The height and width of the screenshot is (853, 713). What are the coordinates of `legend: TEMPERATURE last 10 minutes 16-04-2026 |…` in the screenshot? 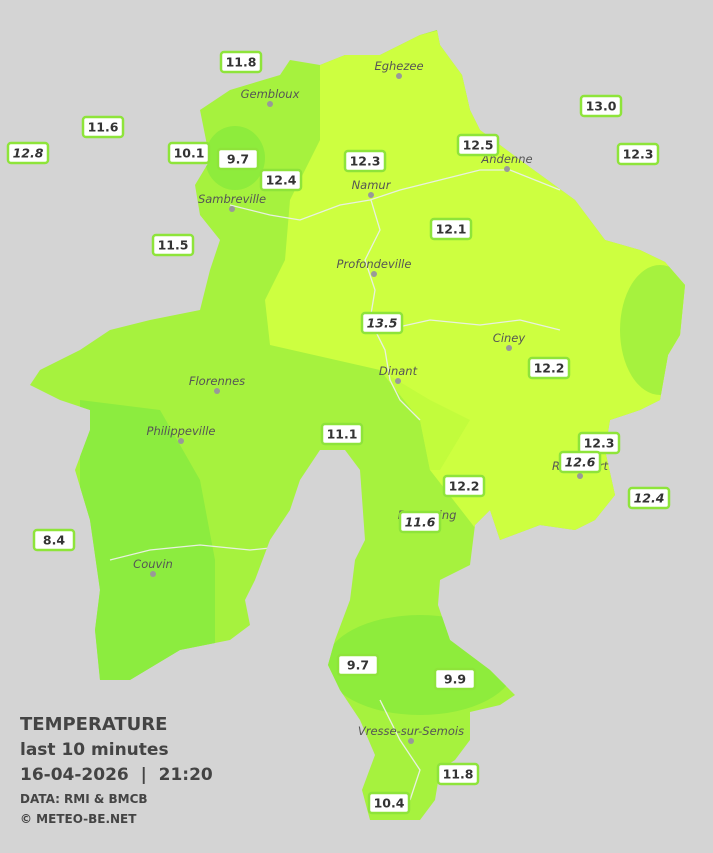 It's located at (116, 770).